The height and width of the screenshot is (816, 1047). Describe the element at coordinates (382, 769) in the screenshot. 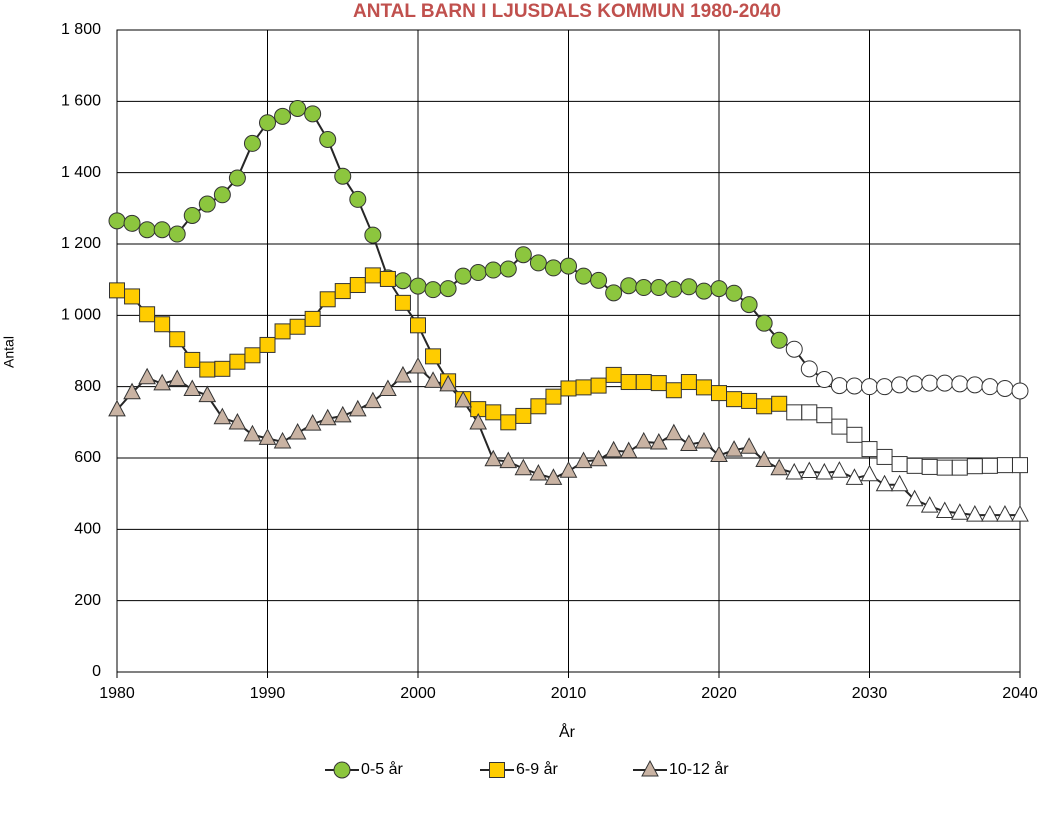

I see `legend-label: 0-5 år` at that location.